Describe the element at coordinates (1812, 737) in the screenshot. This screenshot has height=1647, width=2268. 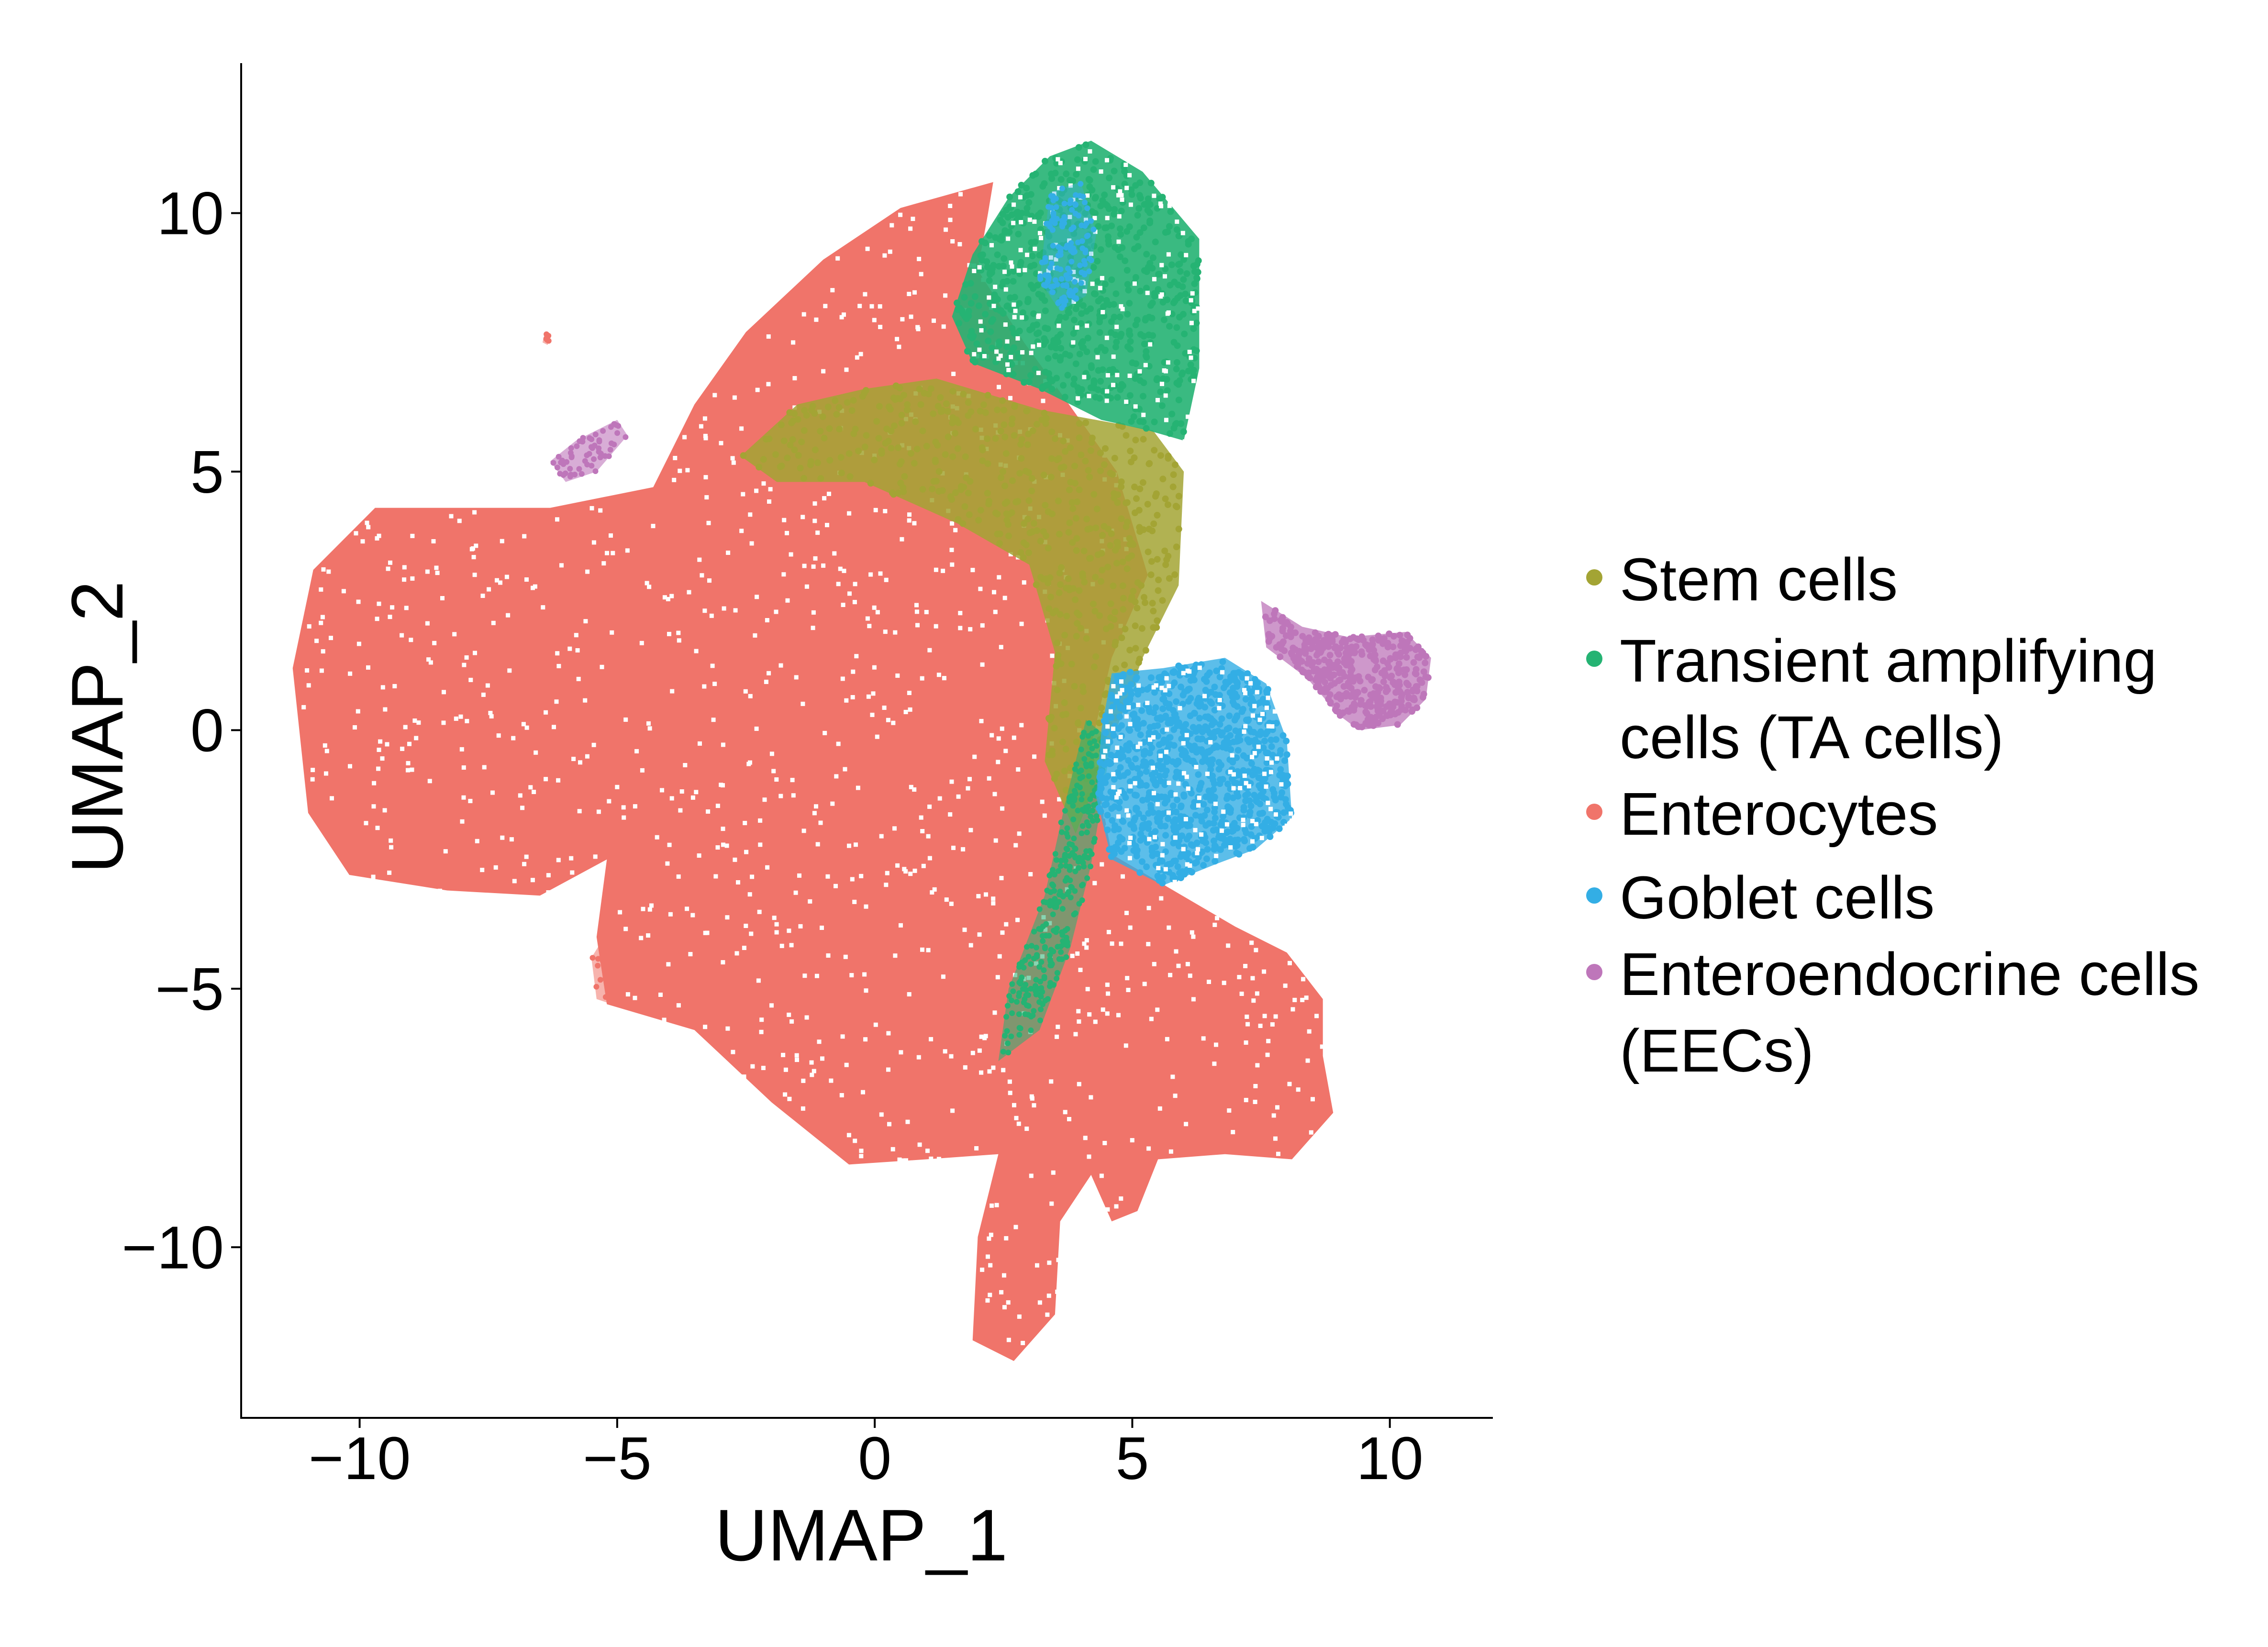
I see `legend-label: cells (TA cells)` at that location.